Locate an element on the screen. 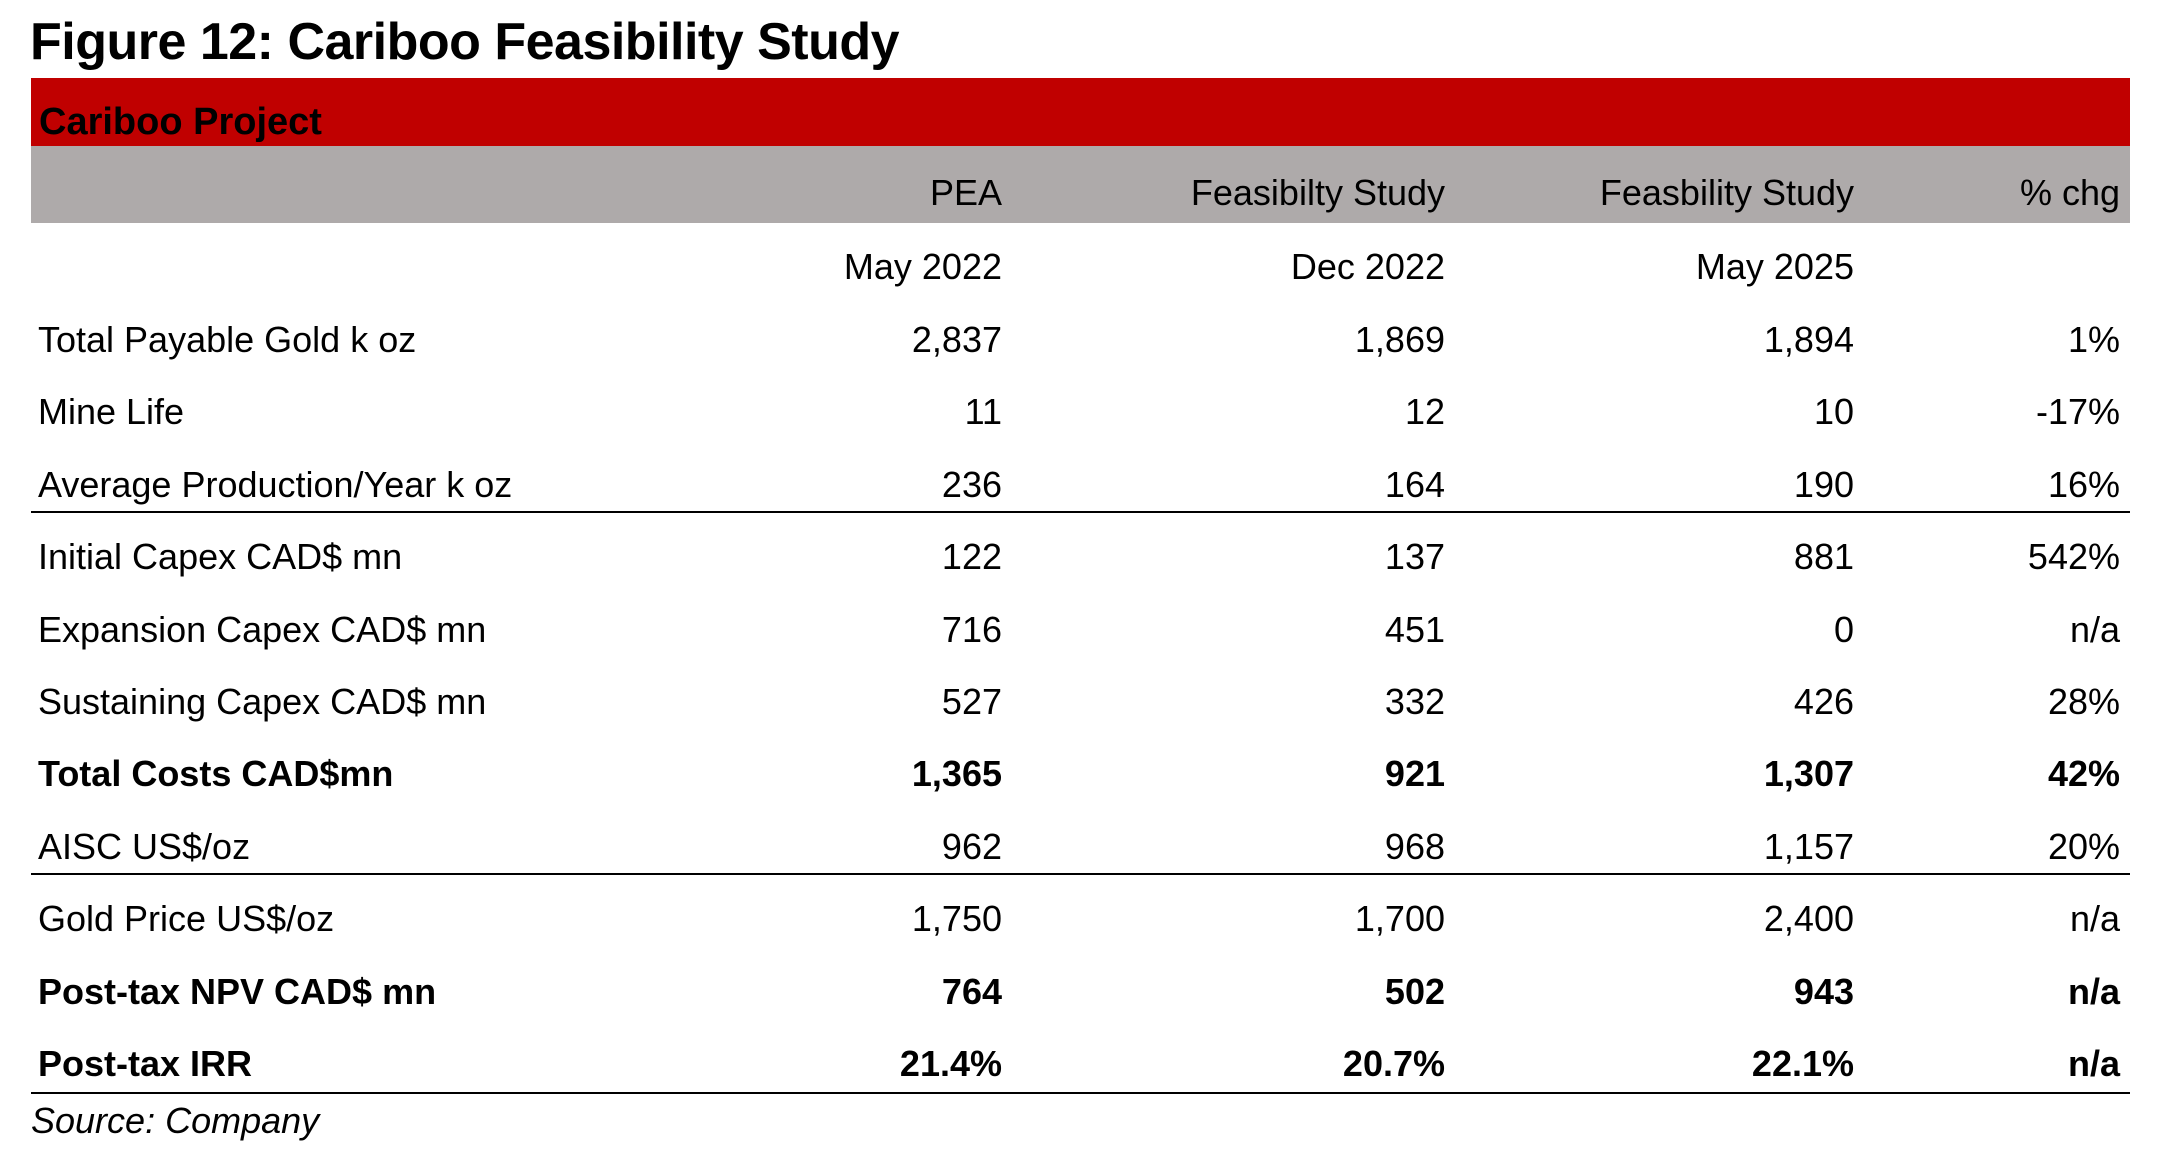  table-row: Mine Life 11 12 10 -17% is located at coordinates (1080, 413).